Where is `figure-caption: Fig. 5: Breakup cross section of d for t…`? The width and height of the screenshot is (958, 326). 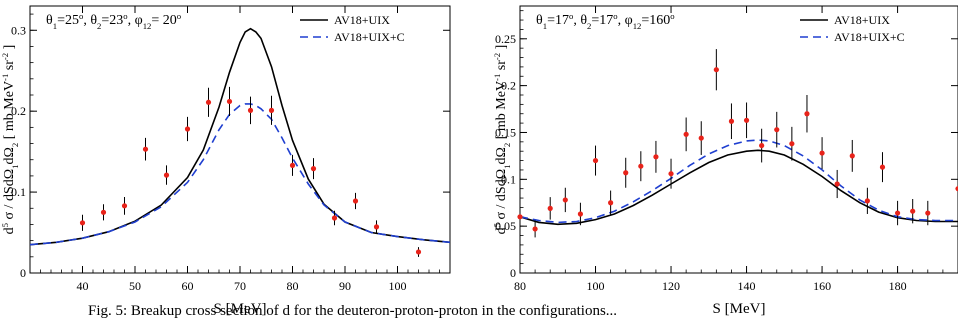 figure-caption: Fig. 5: Breakup cross section of d for t… is located at coordinates (353, 311).